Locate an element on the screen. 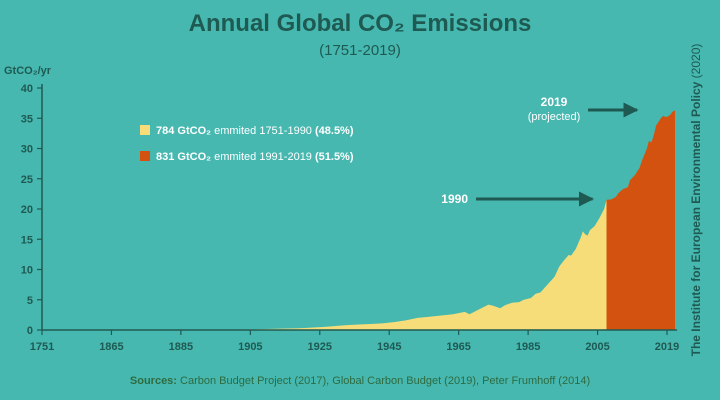 The height and width of the screenshot is (400, 720). legend-swatch-post-1990 is located at coordinates (145, 156).